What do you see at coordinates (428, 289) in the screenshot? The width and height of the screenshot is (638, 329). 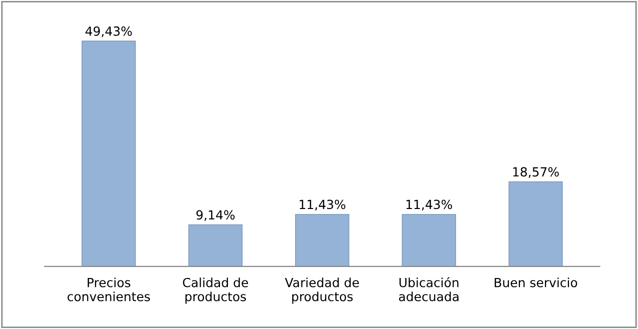 I see `x-tick-label: Ubicación adecuada` at bounding box center [428, 289].